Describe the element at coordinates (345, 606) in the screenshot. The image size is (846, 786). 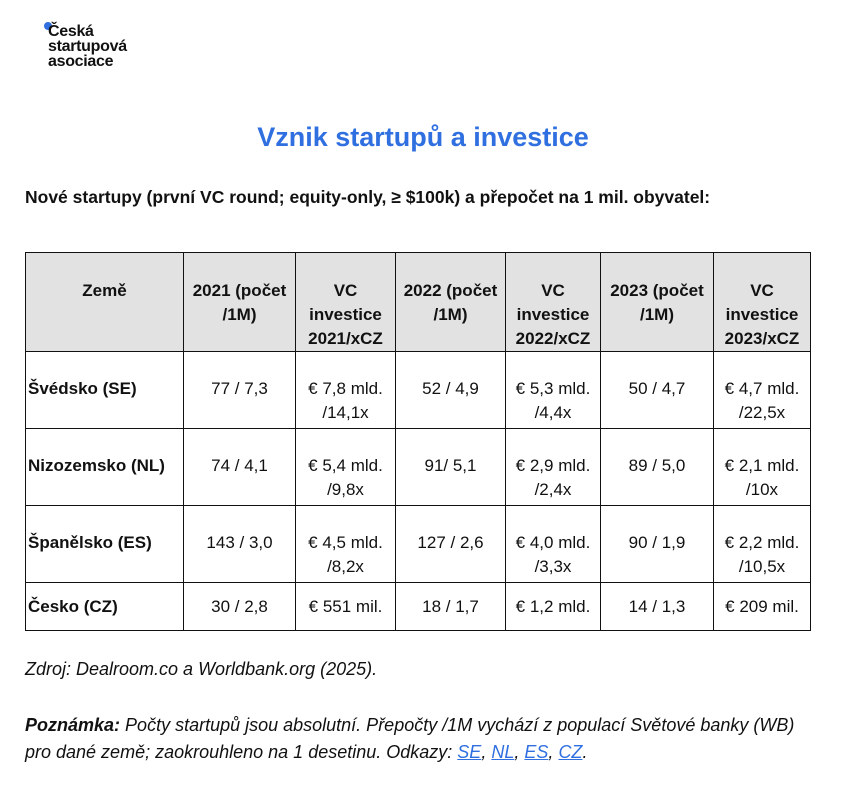
I see `value-cell: € 551 mil.` at that location.